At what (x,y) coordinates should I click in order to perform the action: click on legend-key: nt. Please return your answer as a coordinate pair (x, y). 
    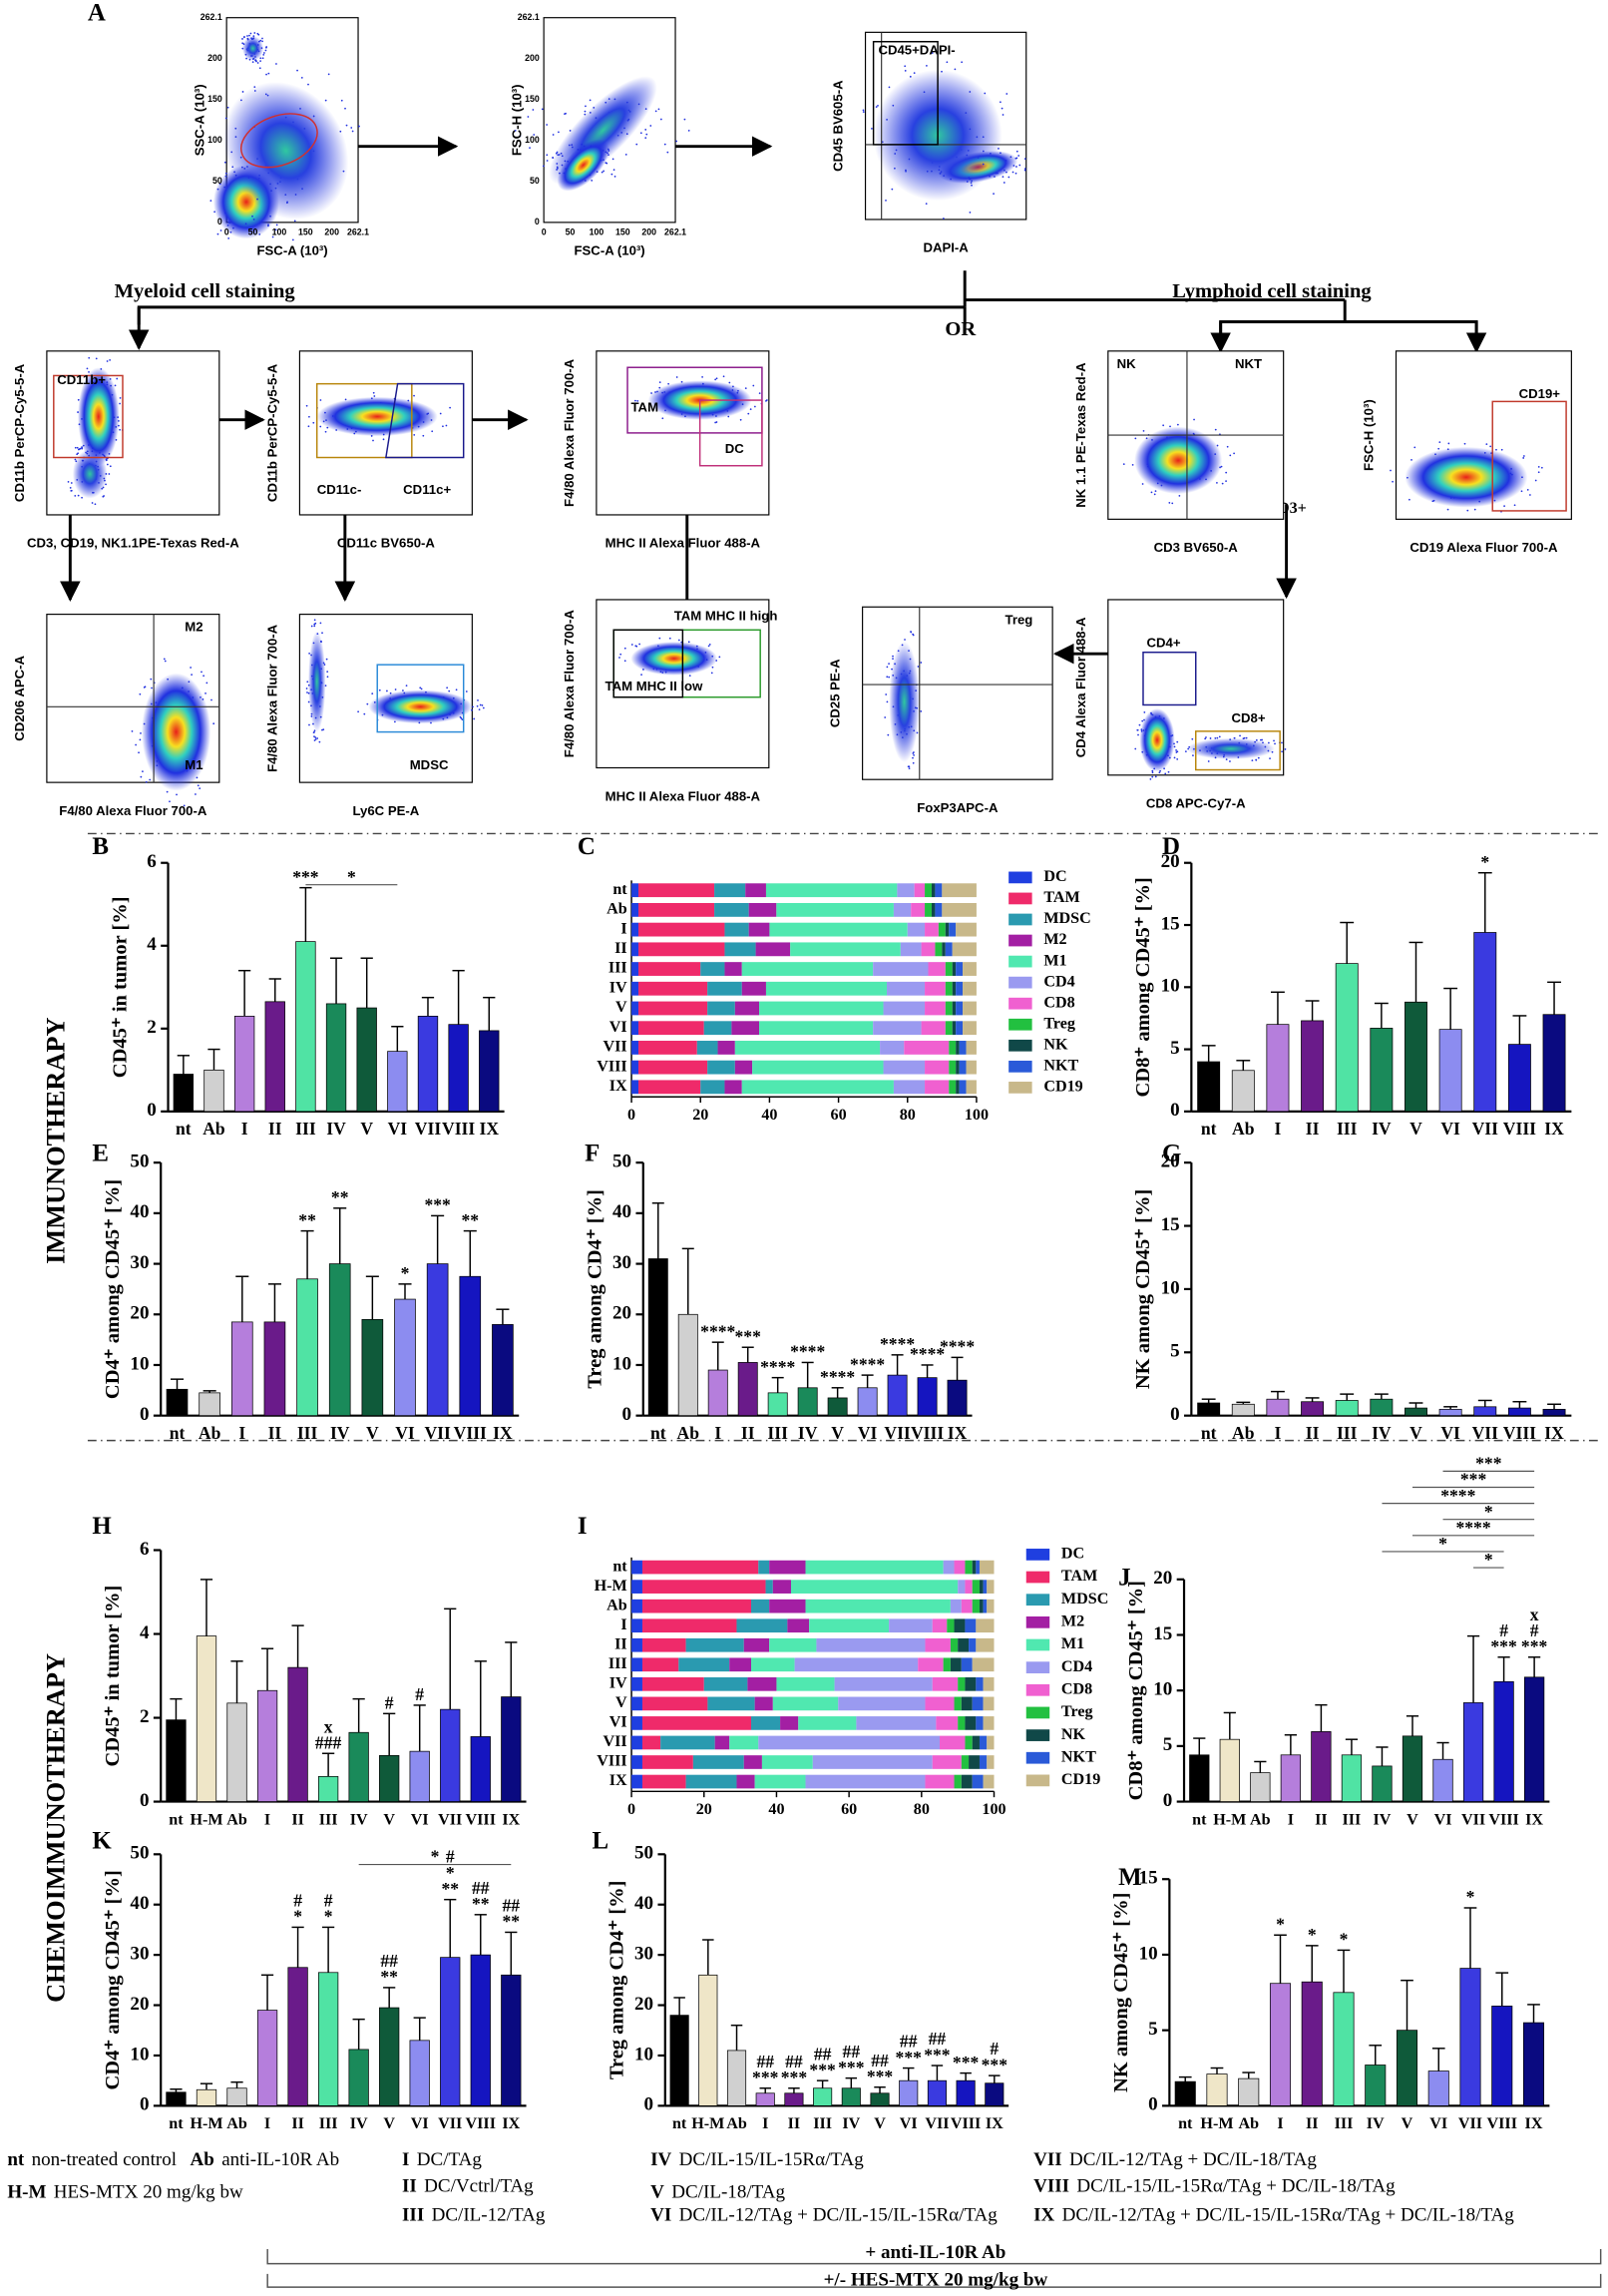
    Looking at the image, I should click on (16, 2159).